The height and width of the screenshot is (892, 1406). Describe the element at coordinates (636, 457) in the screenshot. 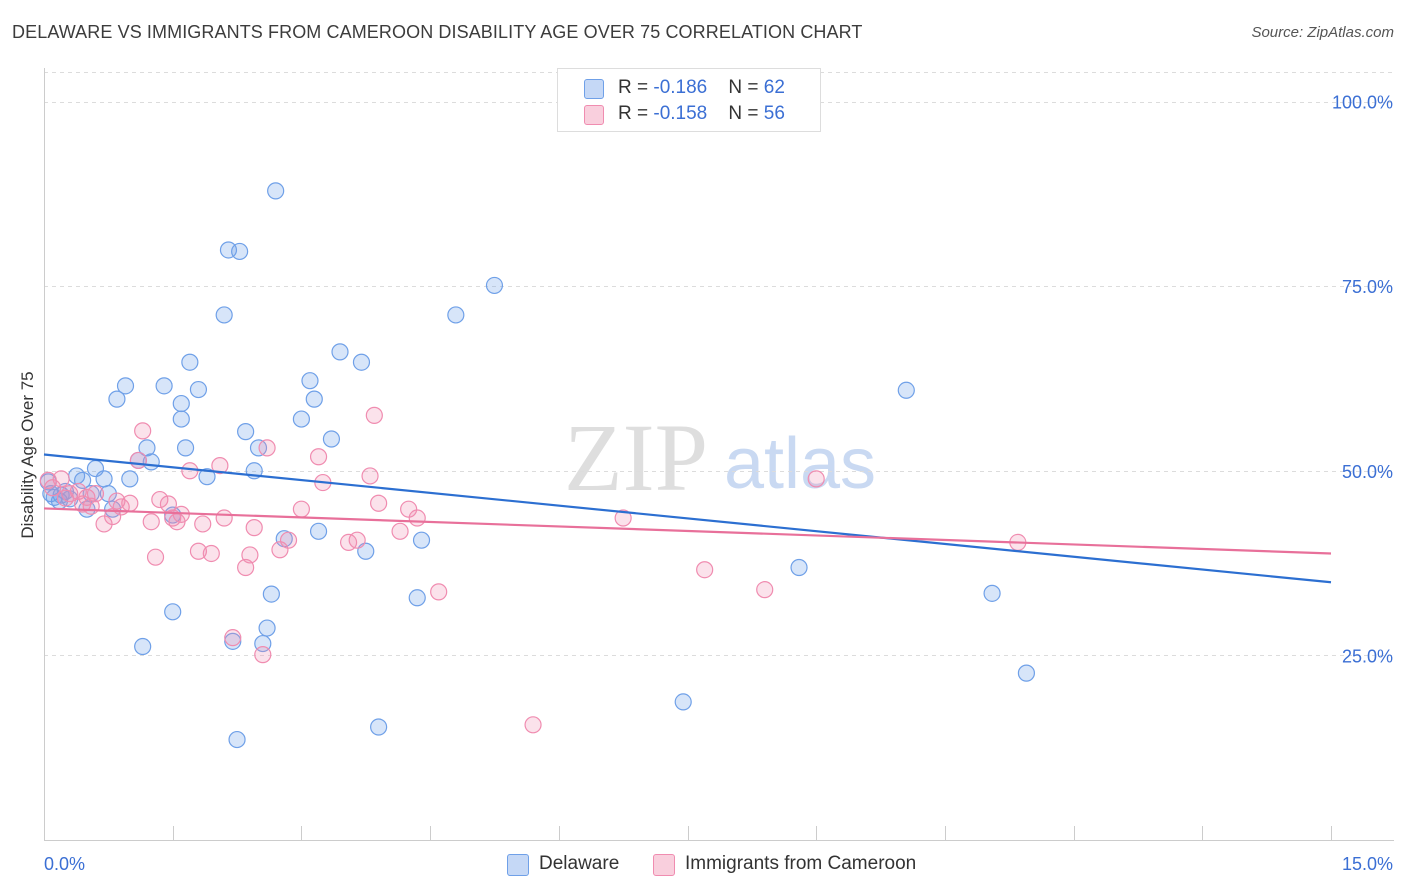

I see `watermark-zip: ZIP` at that location.